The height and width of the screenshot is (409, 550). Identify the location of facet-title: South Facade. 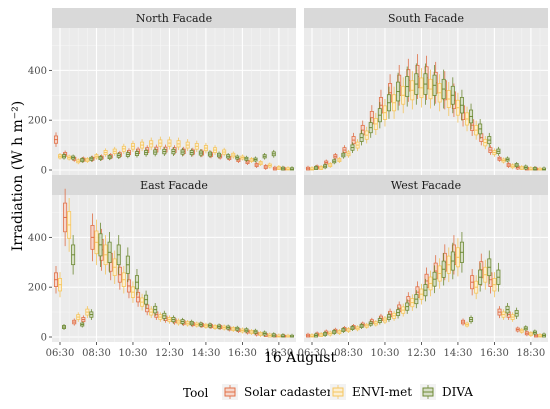
(426, 18).